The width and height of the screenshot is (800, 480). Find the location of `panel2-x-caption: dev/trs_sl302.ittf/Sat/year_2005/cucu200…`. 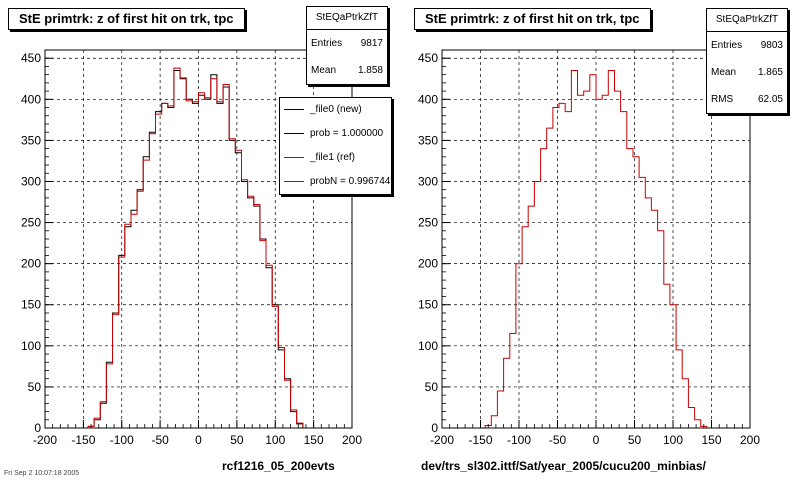

panel2-x-caption: dev/trs_sl302.ittf/Sat/year_2005/cucu200… is located at coordinates (563, 466).